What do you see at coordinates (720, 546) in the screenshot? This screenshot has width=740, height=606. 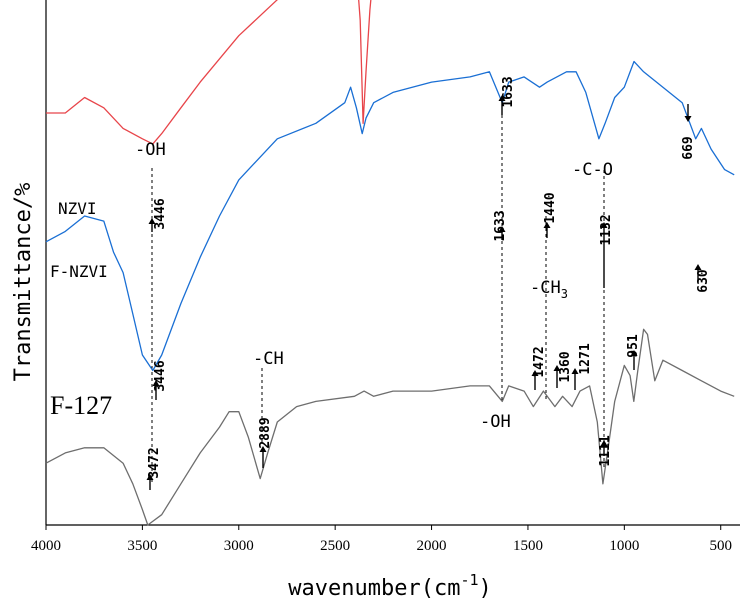 I see `x-tick-label-500: 500` at bounding box center [720, 546].